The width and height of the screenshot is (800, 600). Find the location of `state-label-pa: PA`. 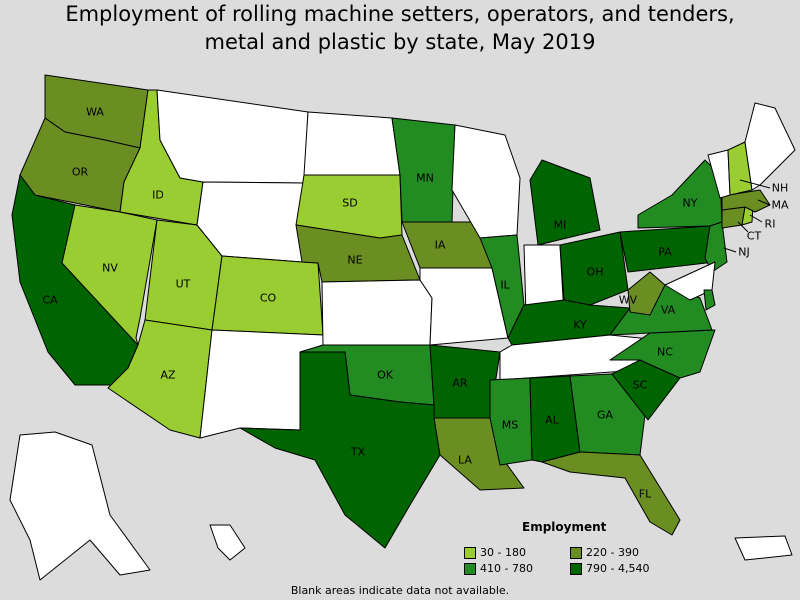

state-label-pa: PA is located at coordinates (665, 252).